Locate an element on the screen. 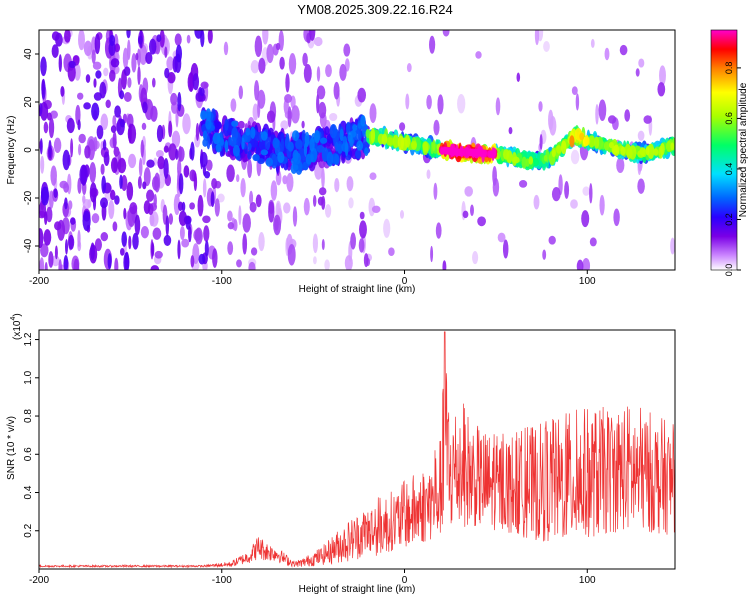 The height and width of the screenshot is (605, 750). colorbar-tick-label: 0.4 is located at coordinates (729, 169).